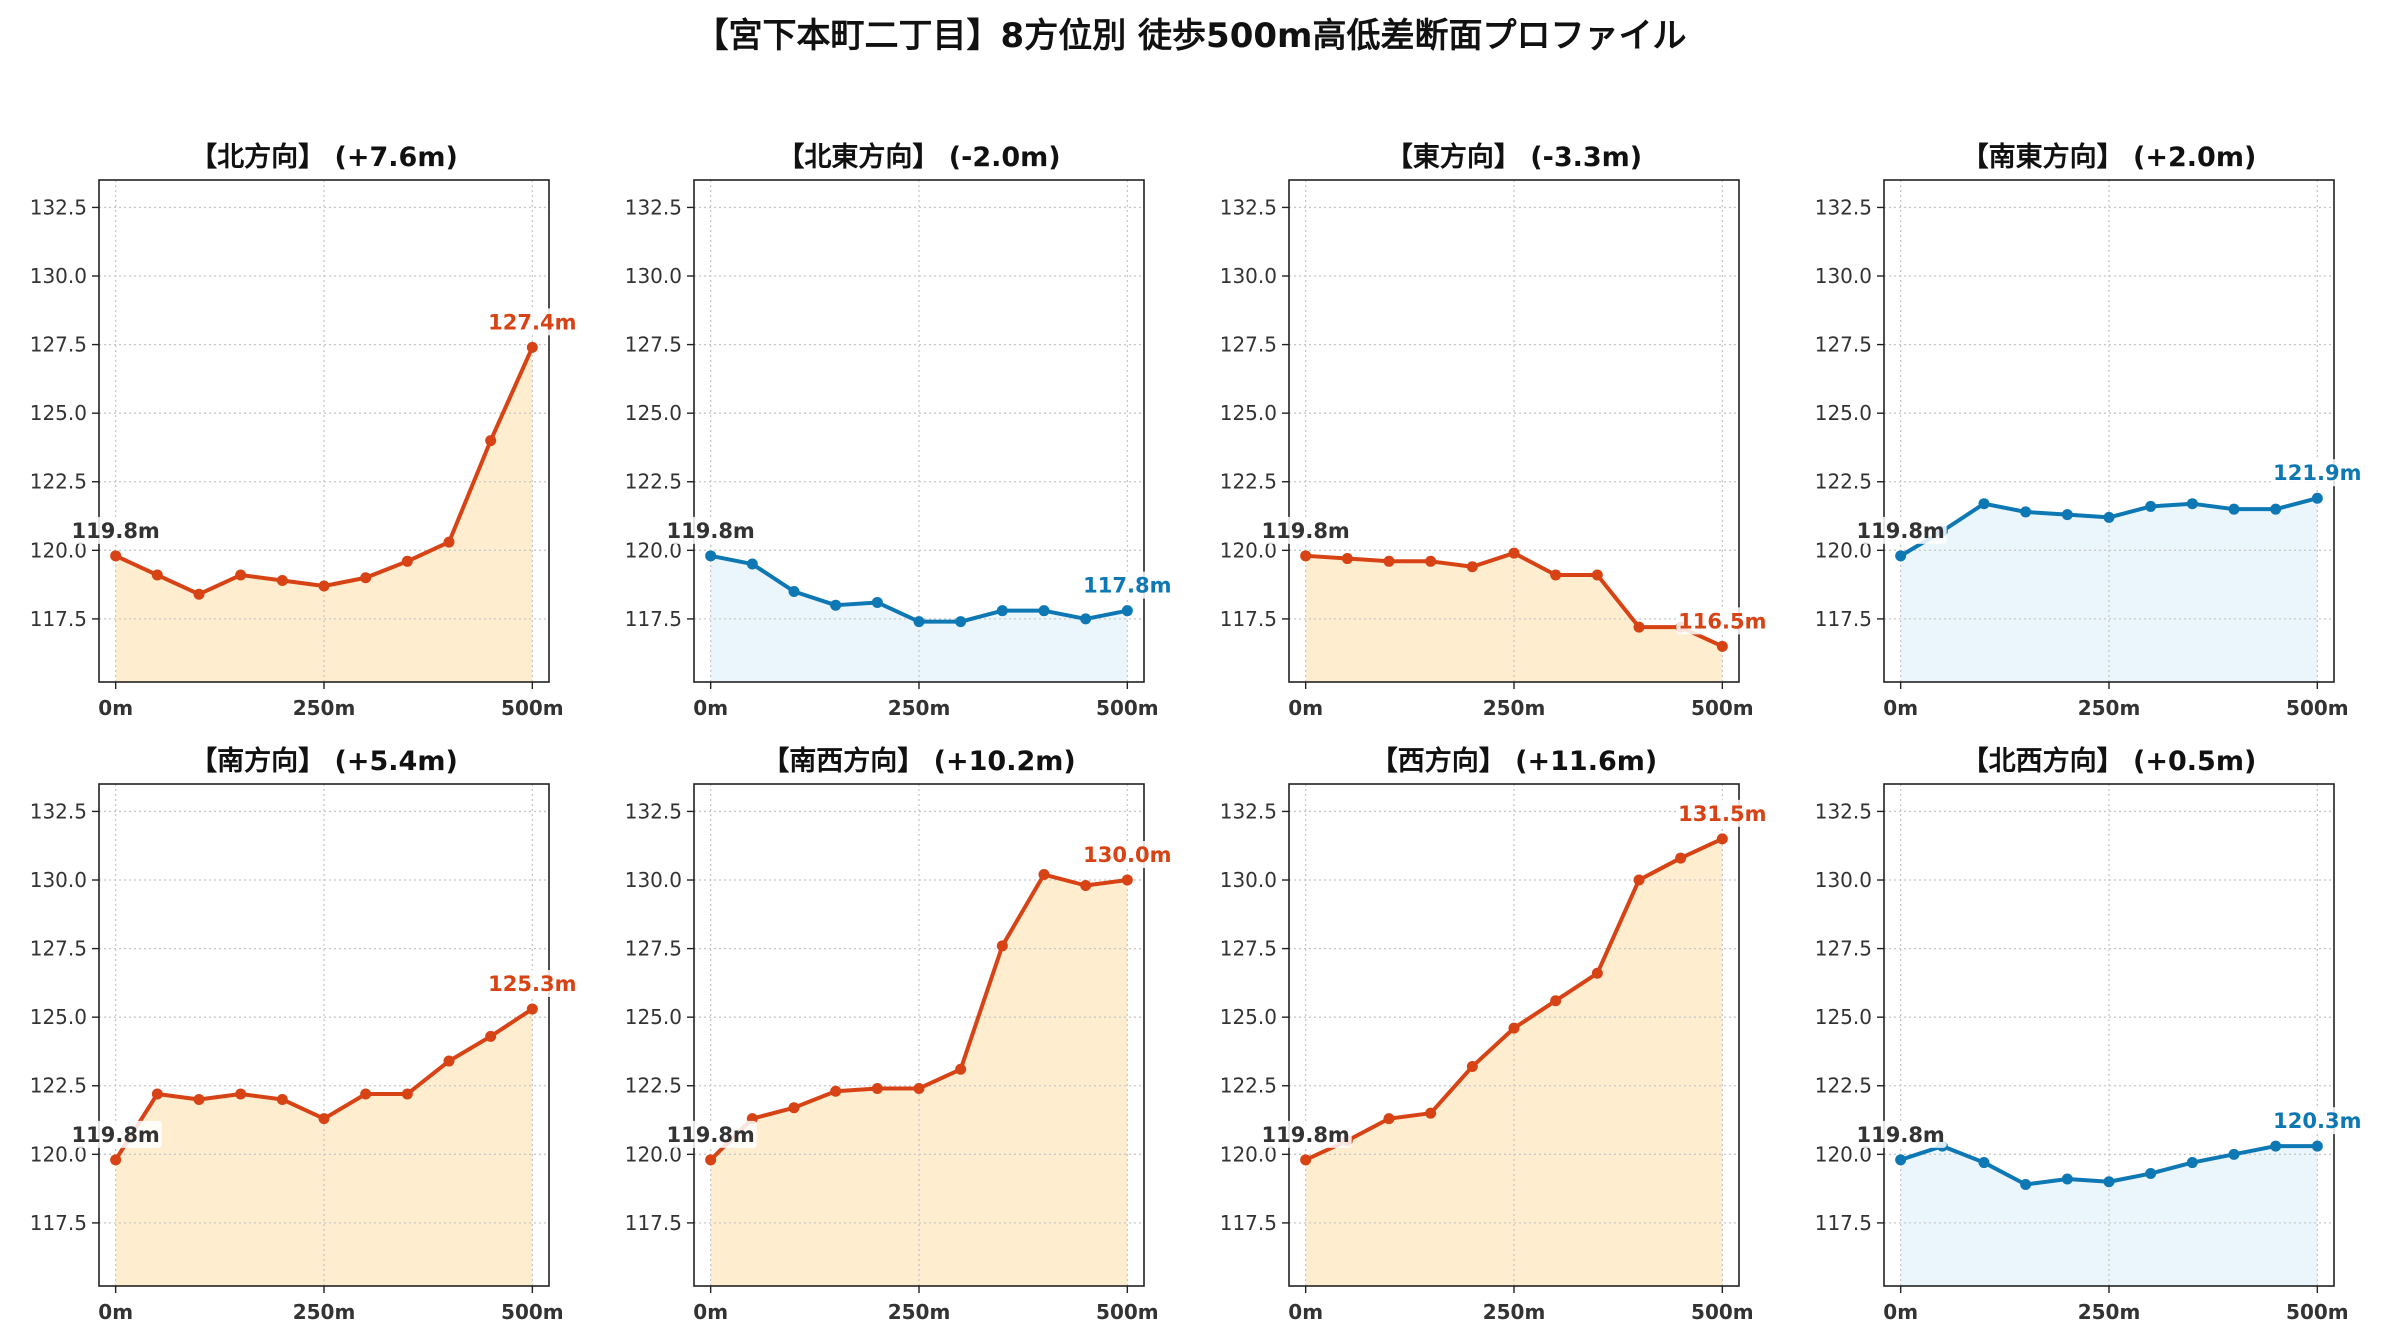  Describe the element at coordinates (918, 761) in the screenshot. I see `panel-title: 【南西方向】 (+10.2m)` at that location.